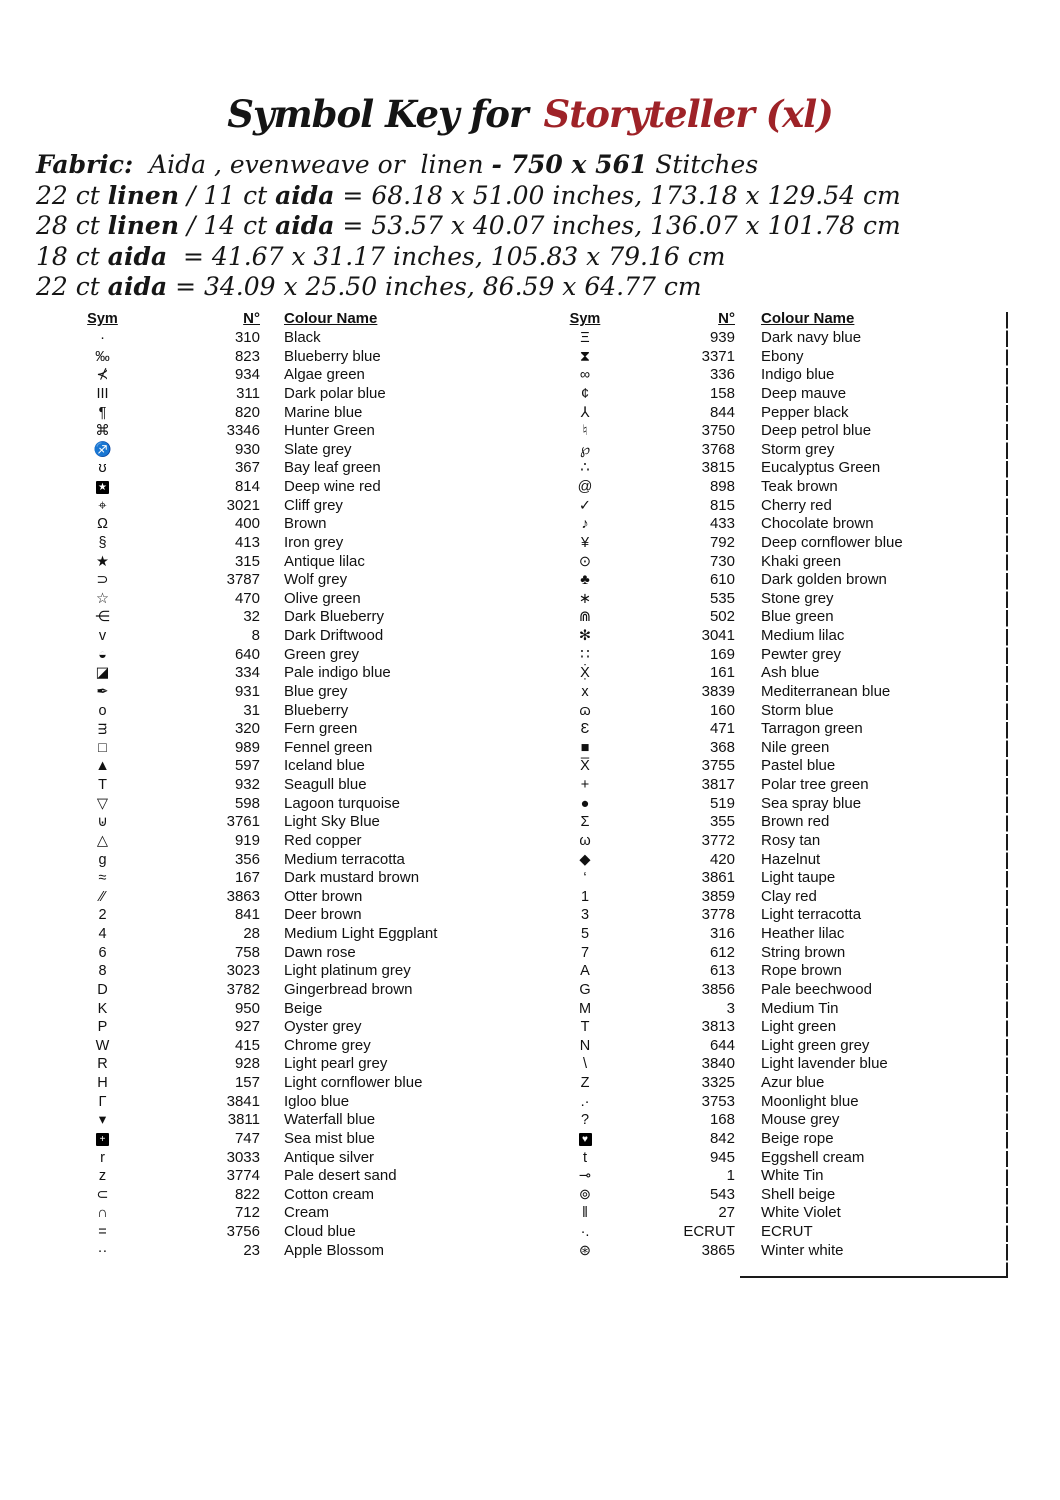 This screenshot has width=1060, height=1500. I want to click on table-row: Γ 3841 Igloo blue, so click(280, 1102).